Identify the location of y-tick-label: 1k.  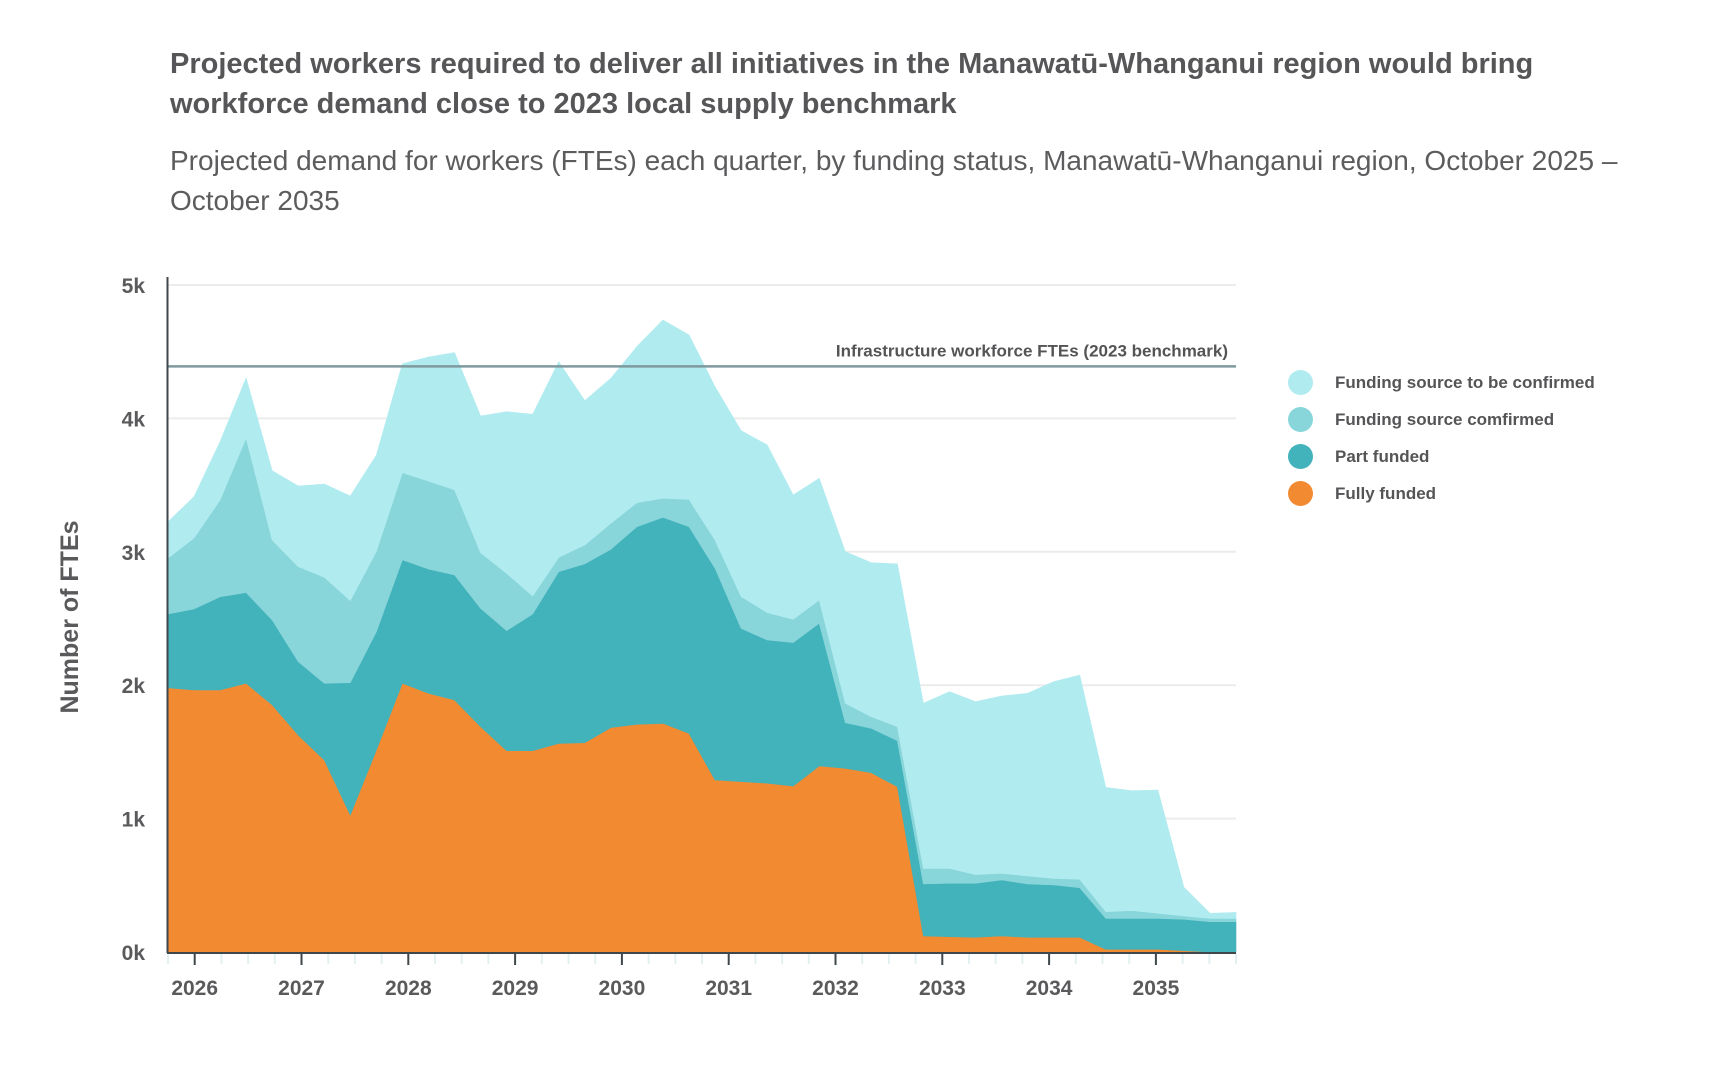
(134, 820).